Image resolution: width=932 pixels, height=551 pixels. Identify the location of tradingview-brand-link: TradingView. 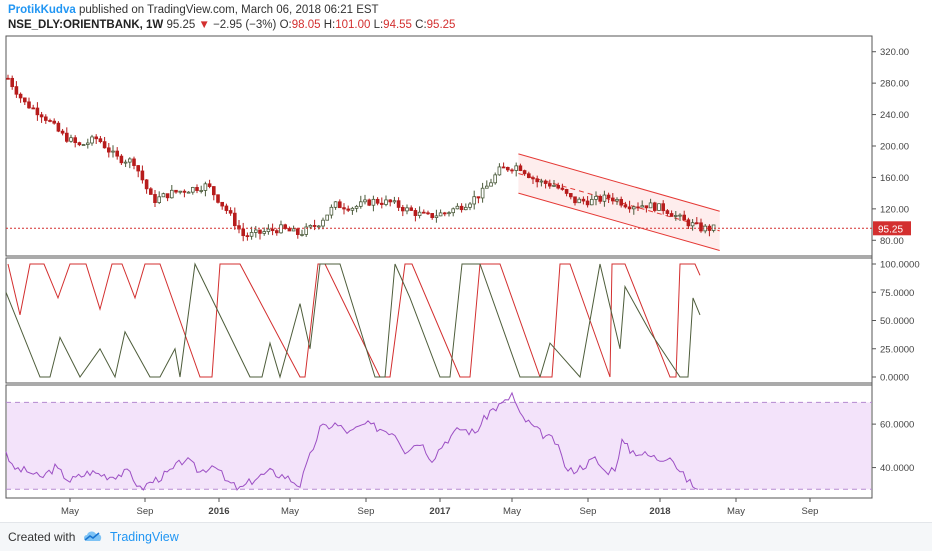
(144, 537).